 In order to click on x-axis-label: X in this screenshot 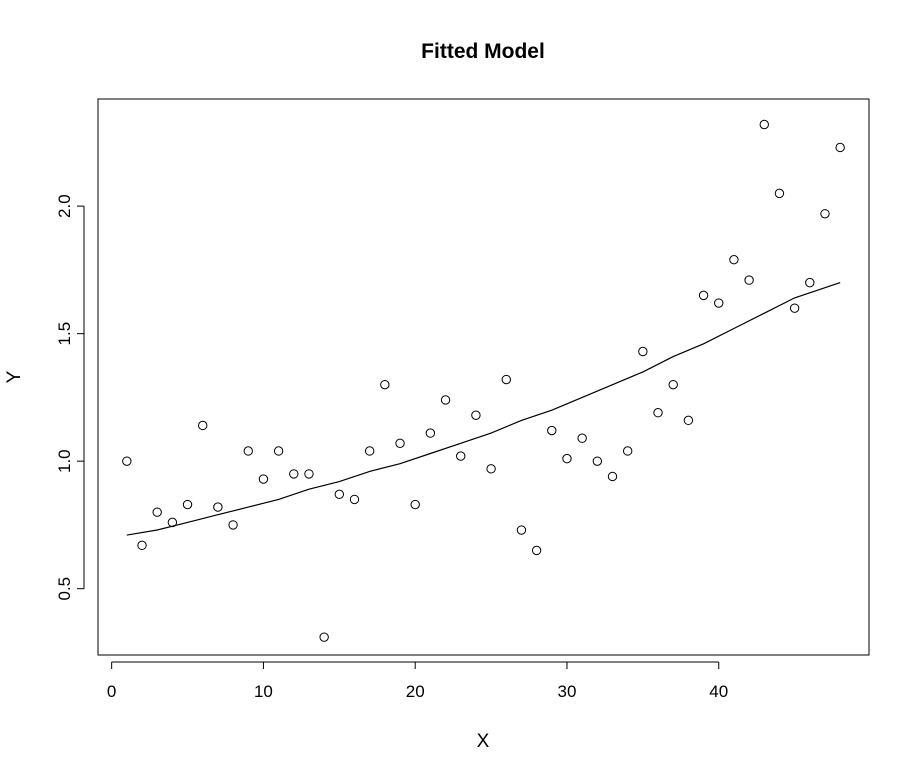, I will do `click(483, 741)`.